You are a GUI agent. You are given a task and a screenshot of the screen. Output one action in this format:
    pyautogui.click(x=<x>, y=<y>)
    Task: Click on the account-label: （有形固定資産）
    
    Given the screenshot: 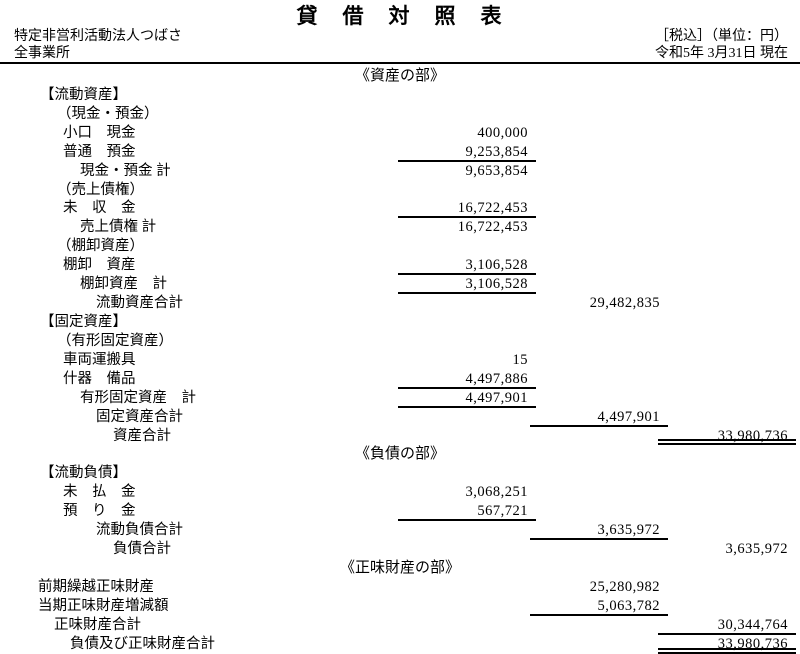 What is the action you would take?
    pyautogui.click(x=115, y=340)
    